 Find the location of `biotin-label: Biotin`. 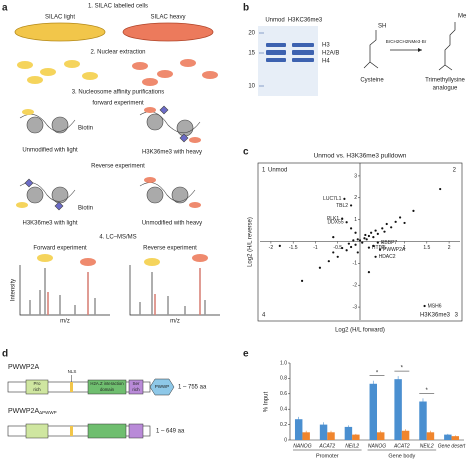

biotin-label: Biotin is located at coordinates (85, 129).